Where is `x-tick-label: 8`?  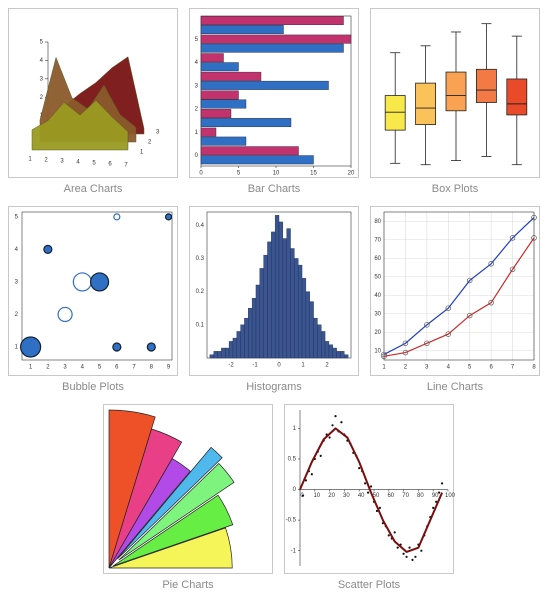
x-tick-label: 8 is located at coordinates (152, 368).